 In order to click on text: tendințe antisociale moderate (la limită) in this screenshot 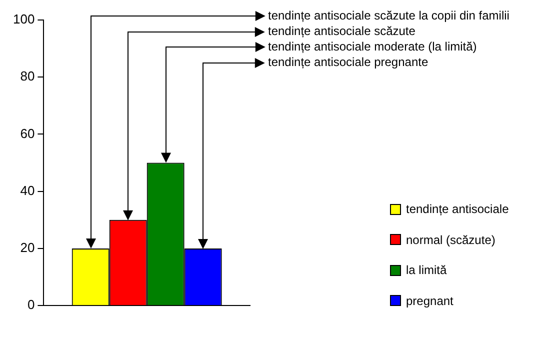, I will do `click(372, 46)`.